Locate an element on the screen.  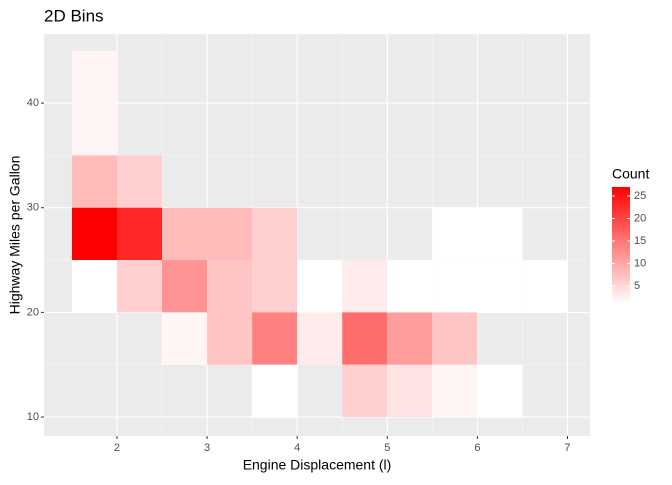
chart-title: 2D Bins is located at coordinates (74, 15).